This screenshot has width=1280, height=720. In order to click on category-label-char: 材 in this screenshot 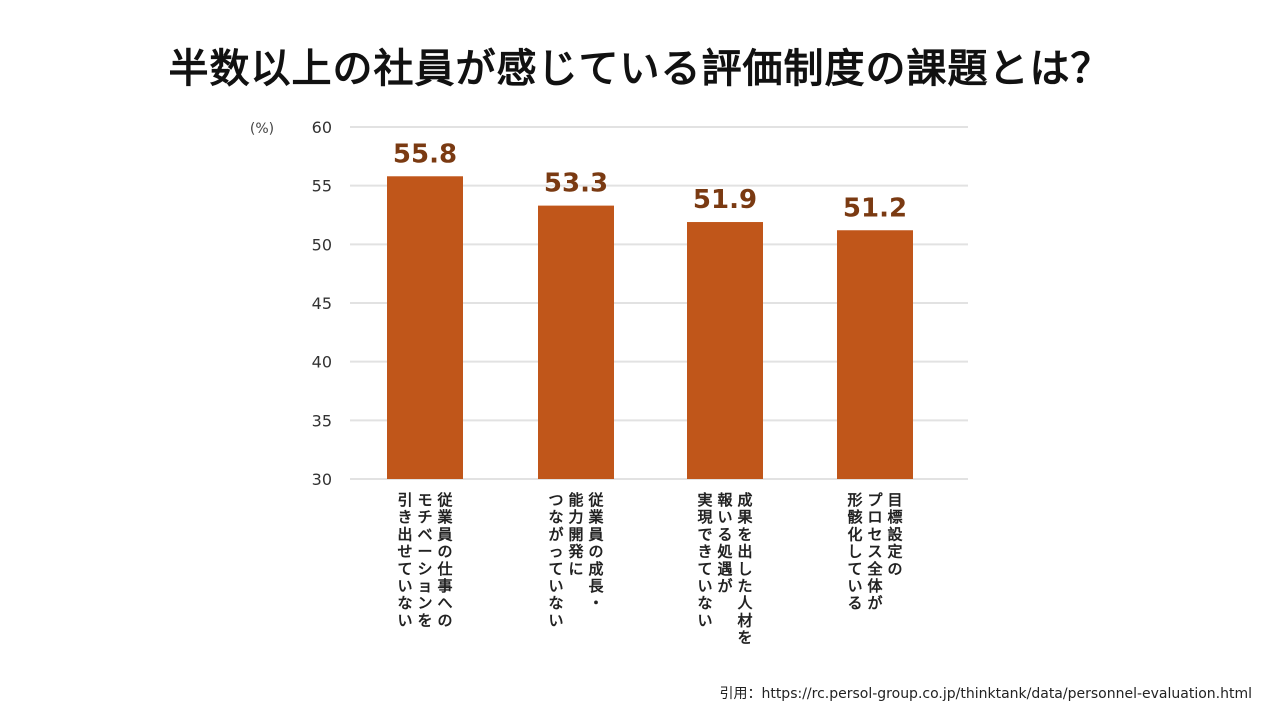, I will do `click(744, 620)`.